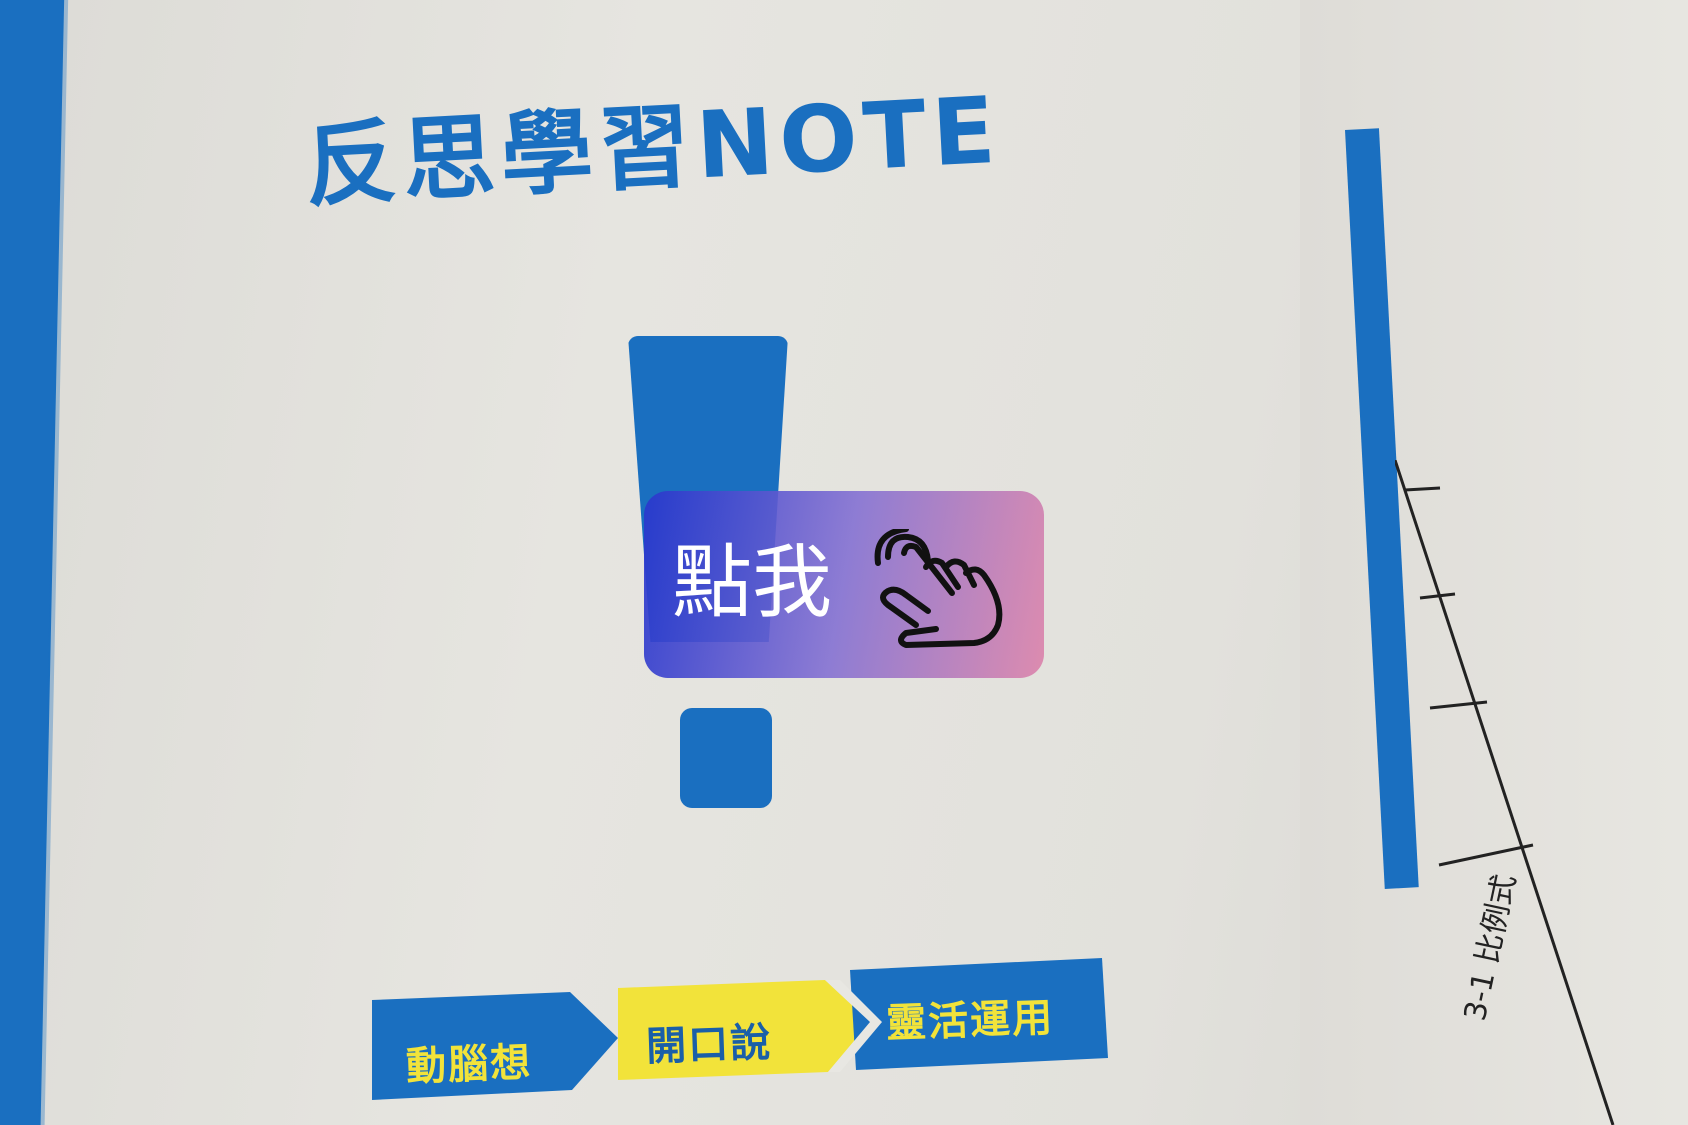 The image size is (1688, 1125). Describe the element at coordinates (938, 588) in the screenshot. I see `pointing-hand-icon` at that location.